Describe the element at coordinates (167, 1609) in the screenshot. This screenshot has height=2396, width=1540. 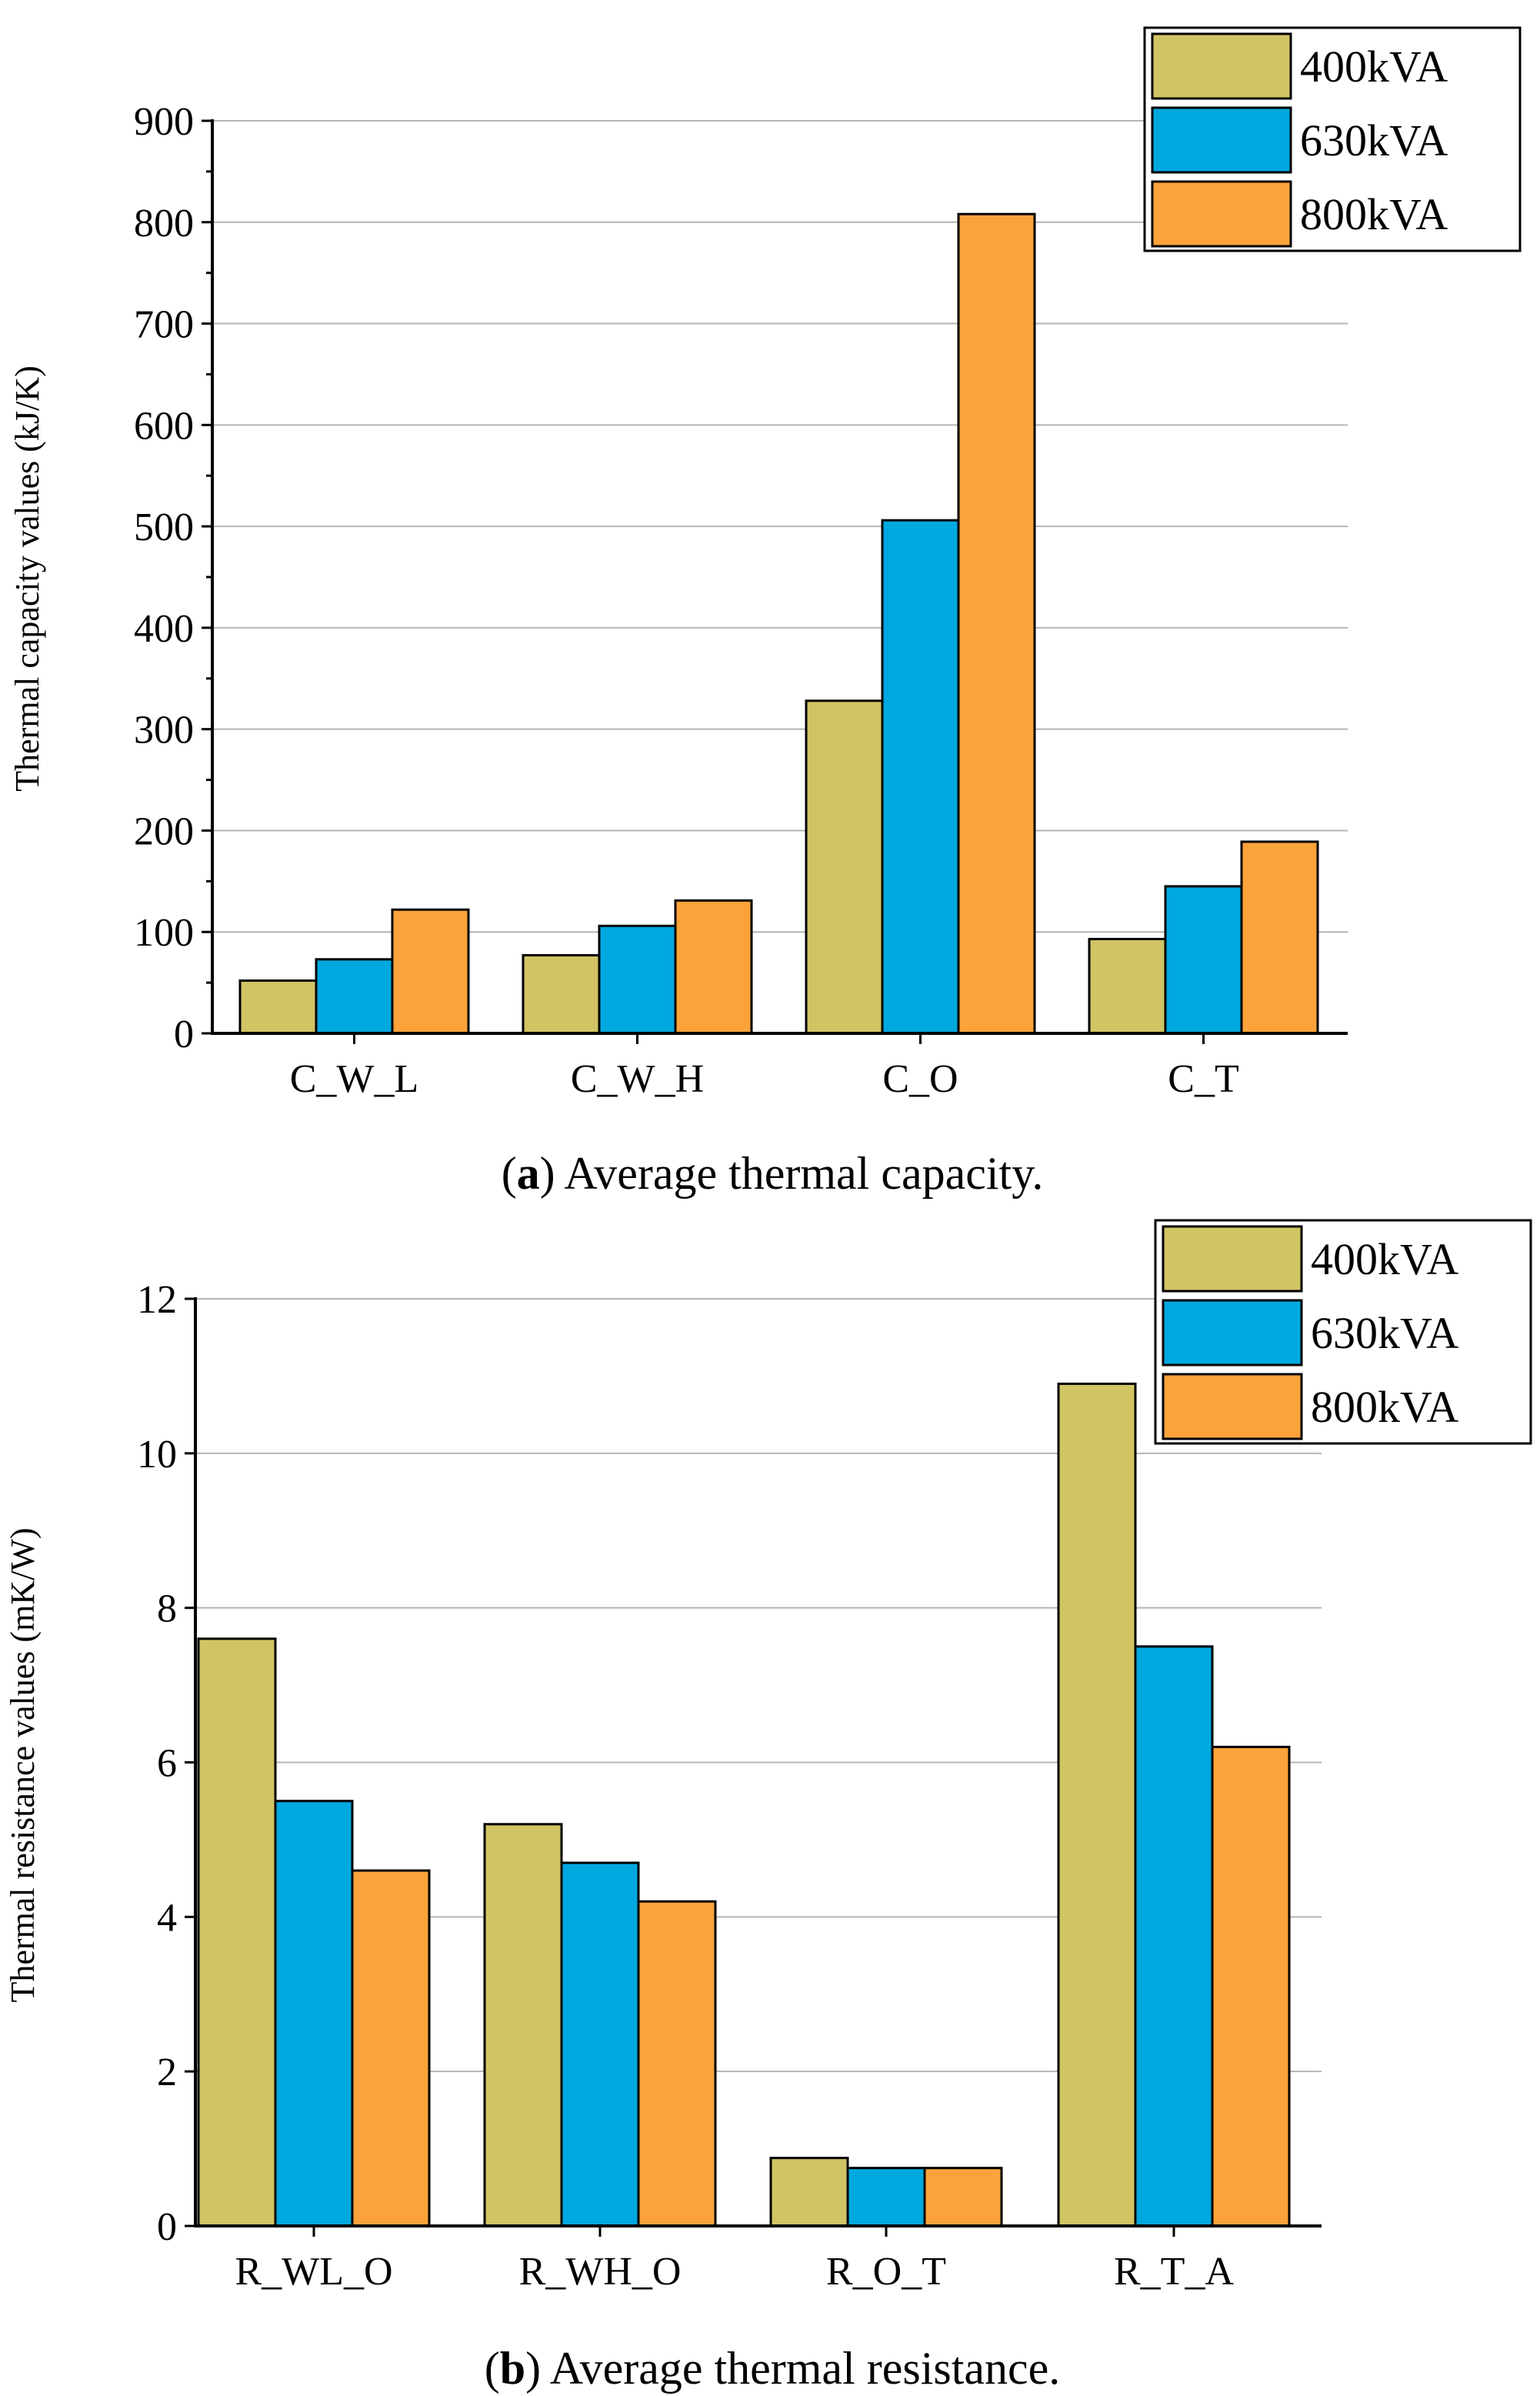
I see `y-tick-label: 8` at that location.